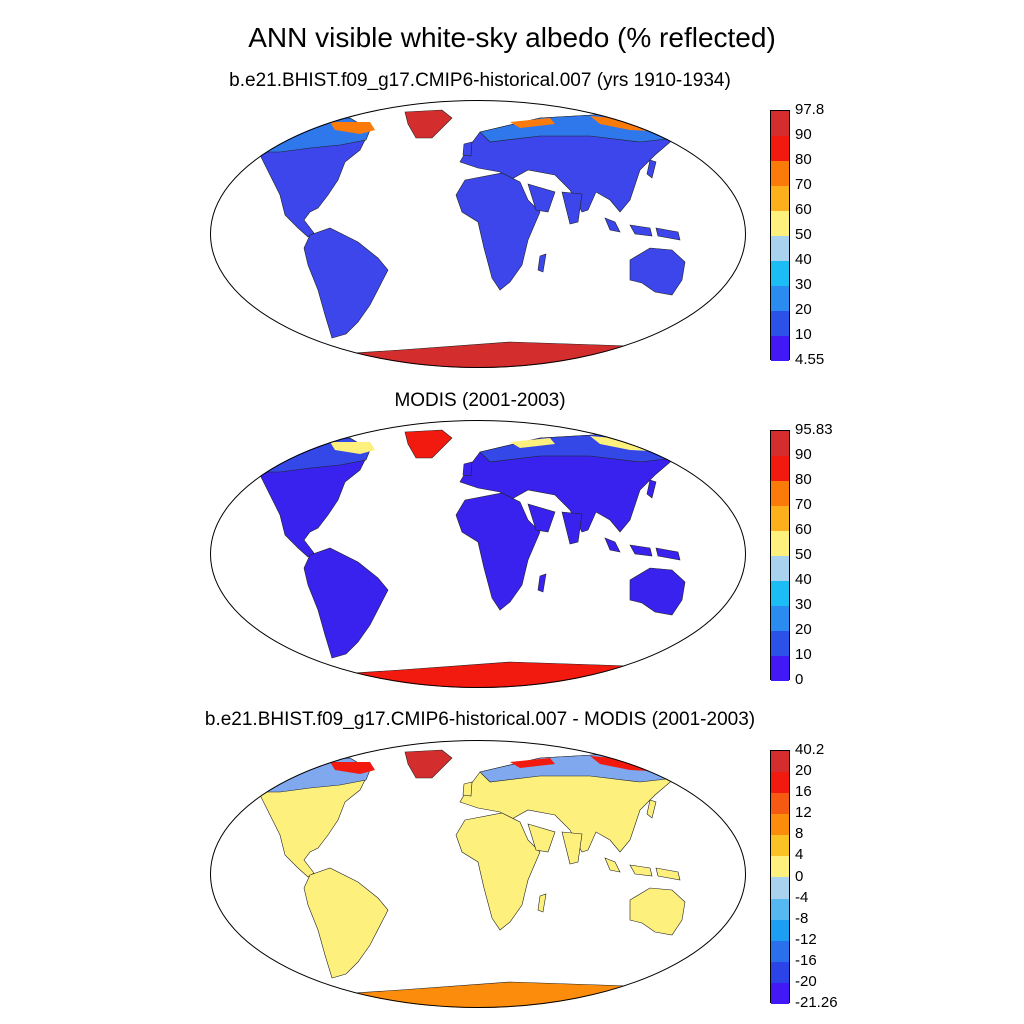 This screenshot has height=1024, width=1024. Describe the element at coordinates (799, 679) in the screenshot. I see `colorbar-tick-label: 0` at that location.